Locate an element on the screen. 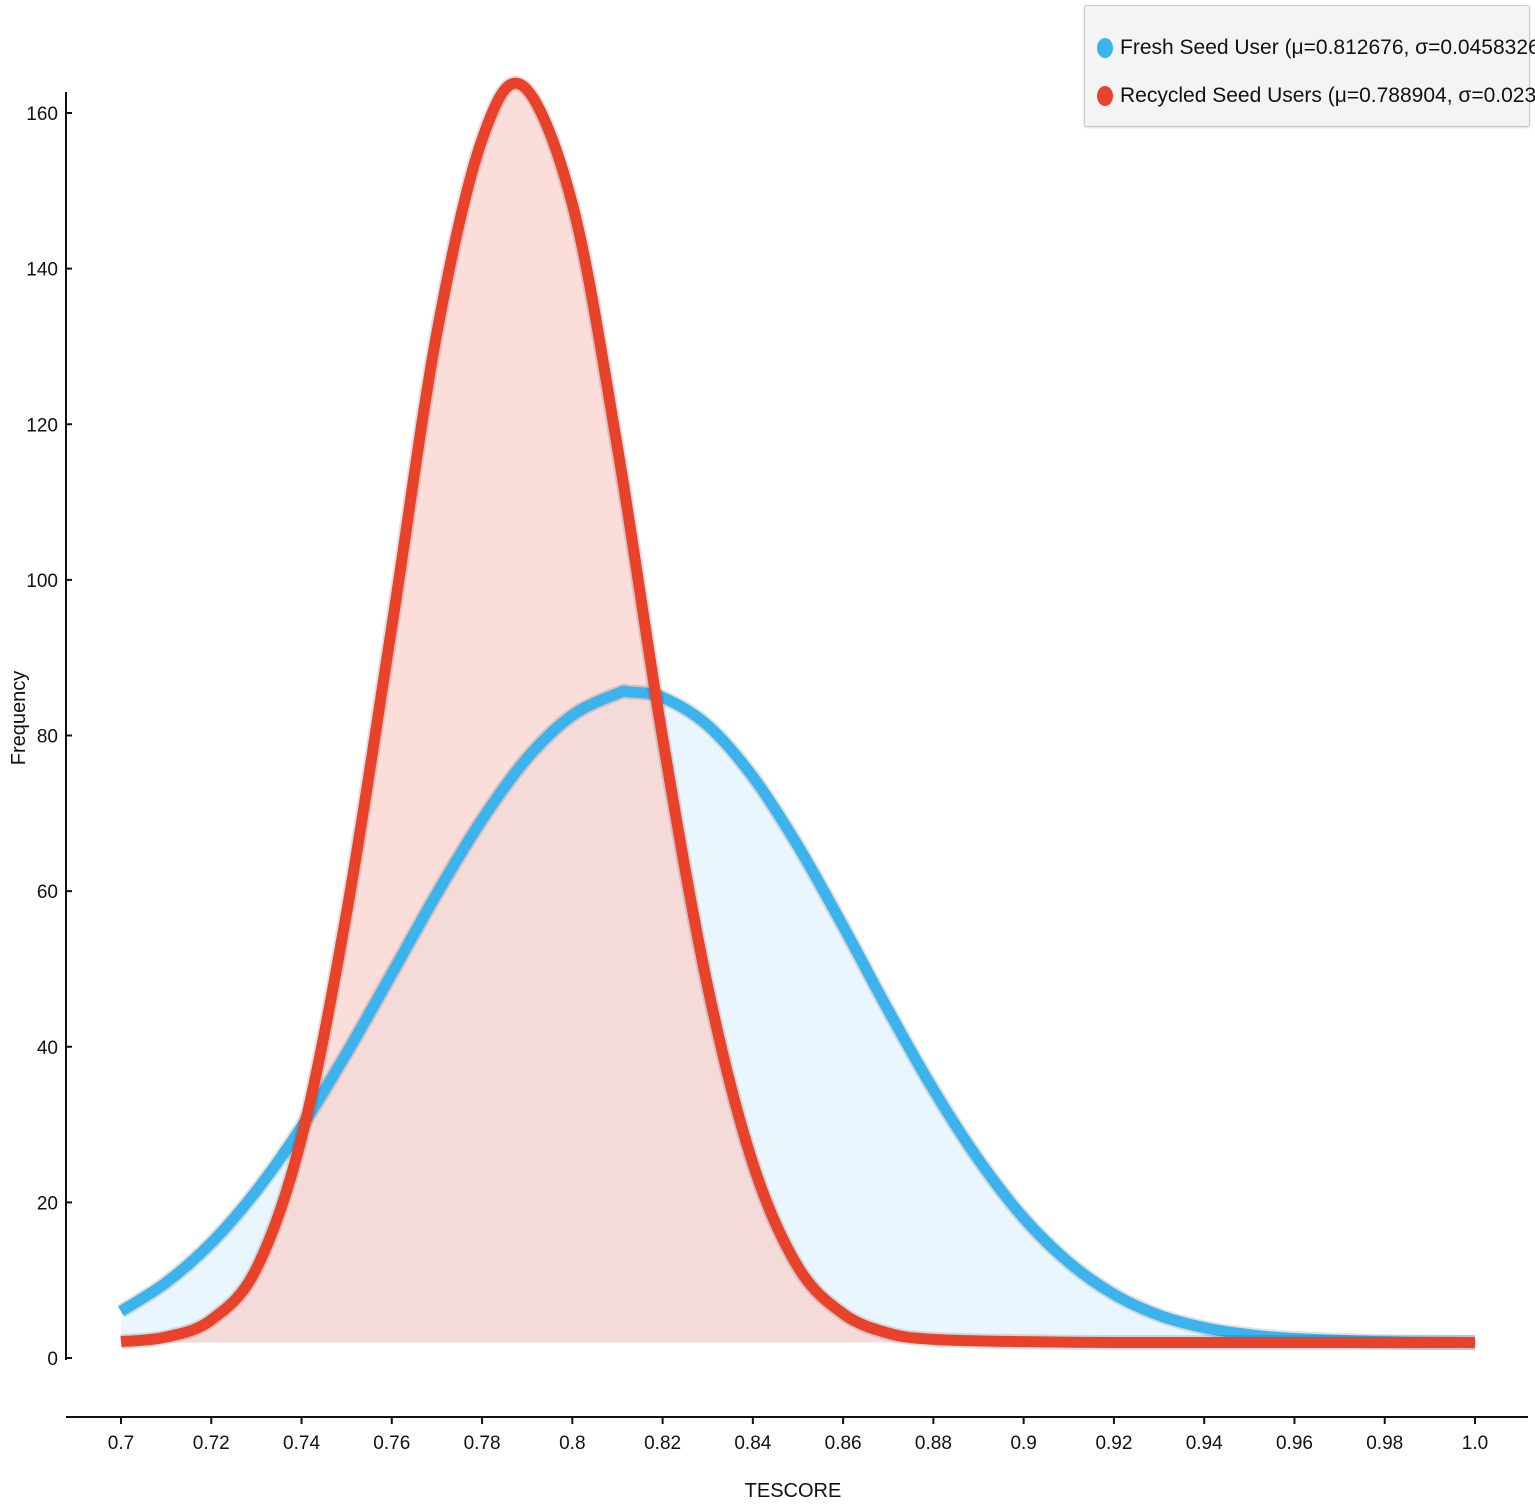 Image resolution: width=1535 pixels, height=1507 pixels. x-tick-label: 0.72 is located at coordinates (211, 1443).